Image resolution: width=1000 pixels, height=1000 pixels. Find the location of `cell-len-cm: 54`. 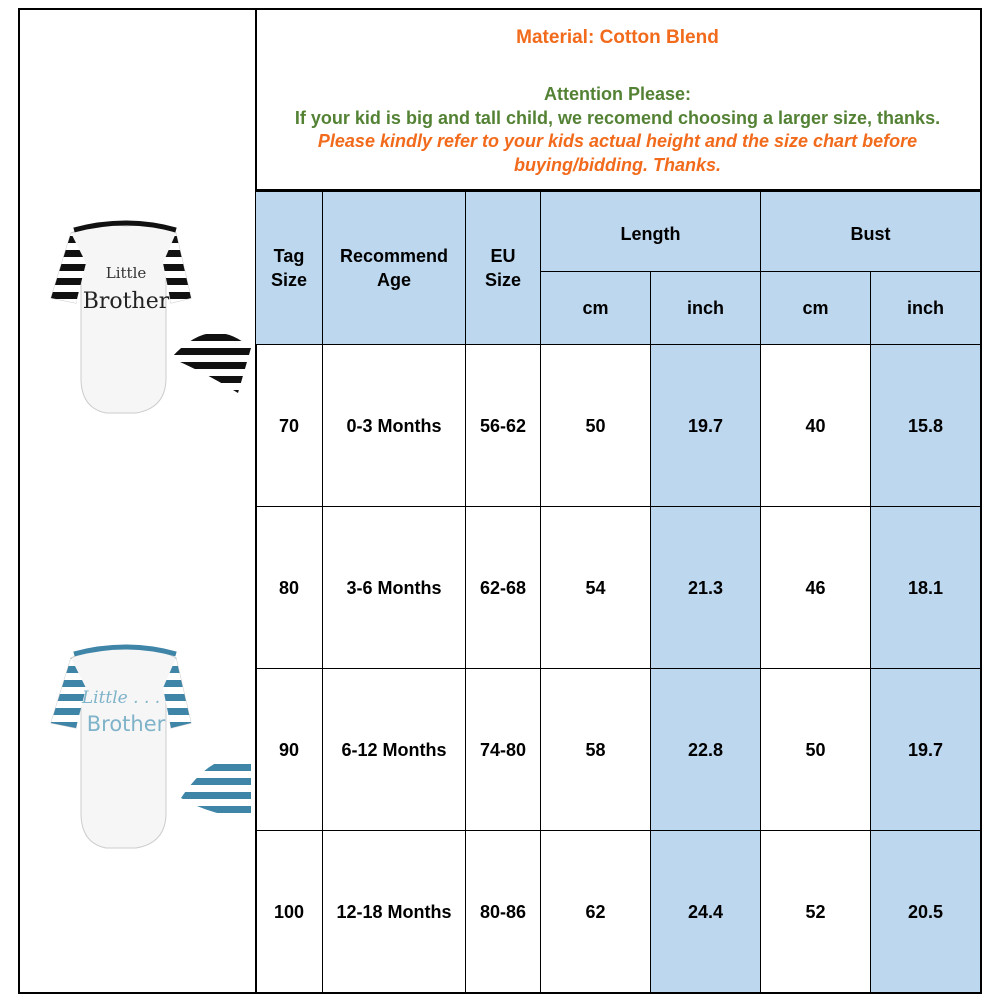

cell-len-cm: 54 is located at coordinates (595, 587).